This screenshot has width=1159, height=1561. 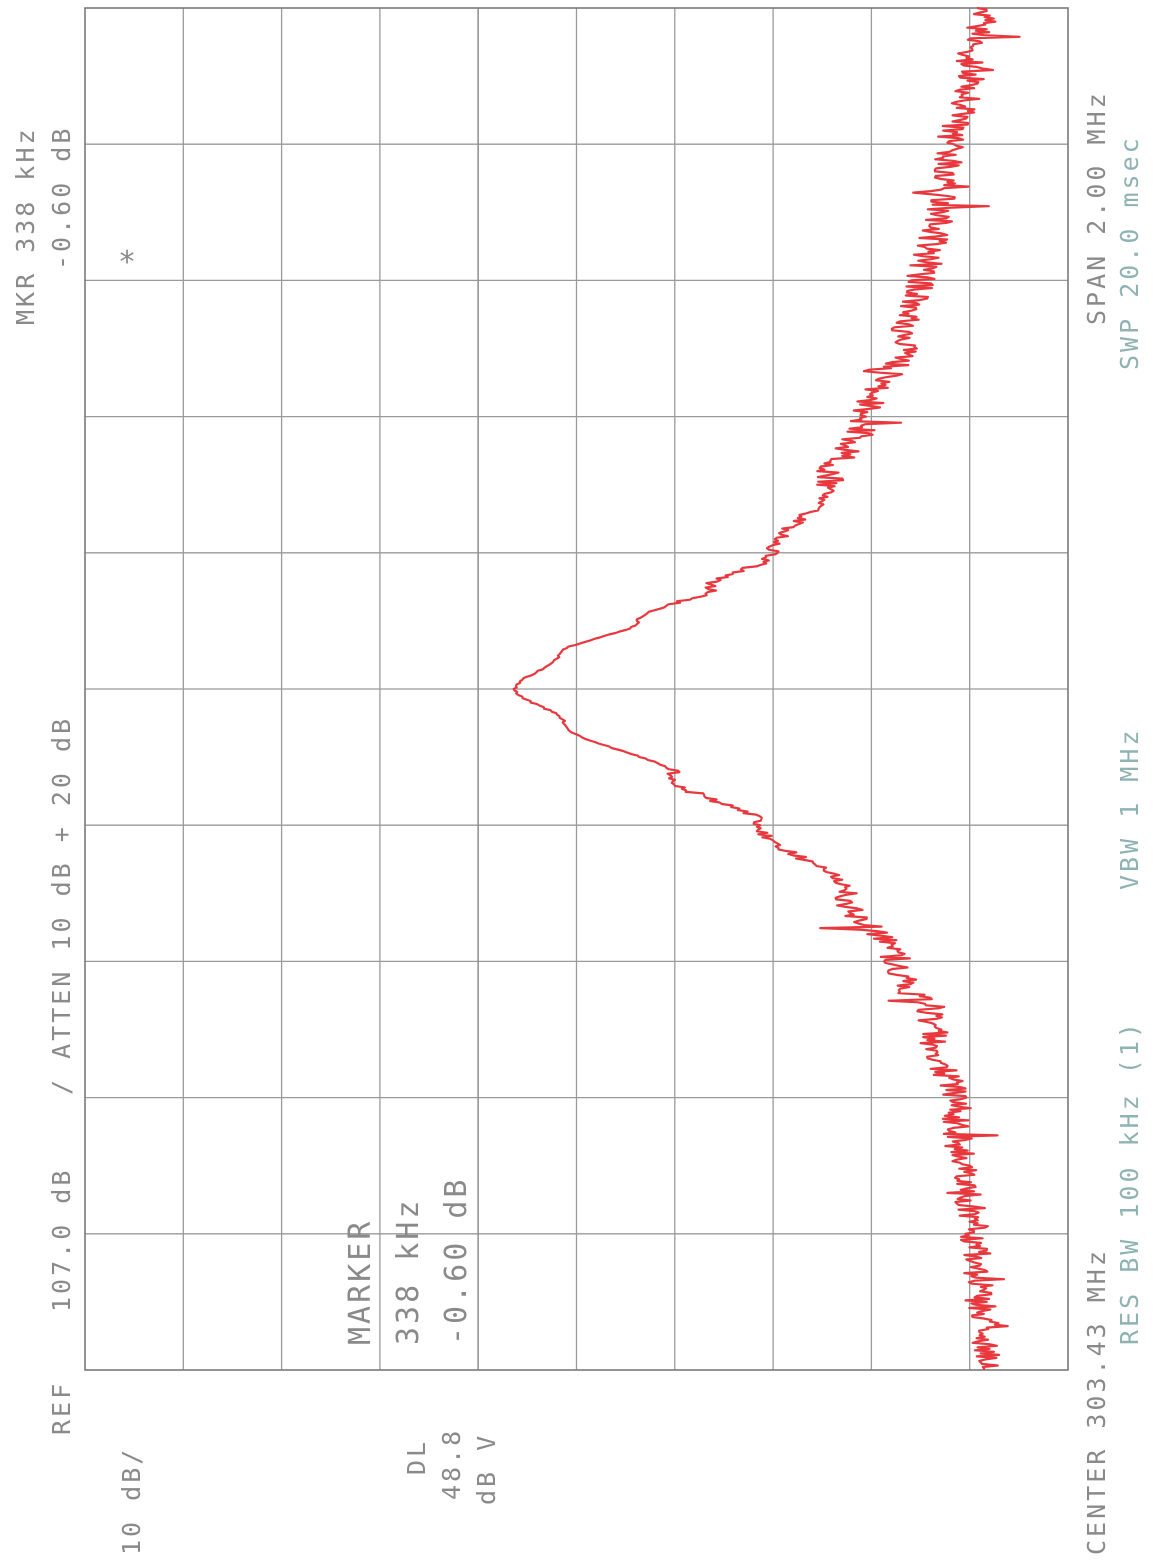 What do you see at coordinates (61, 905) in the screenshot?
I see `atten-label: / ATTEN 10 dB + 20 dB` at bounding box center [61, 905].